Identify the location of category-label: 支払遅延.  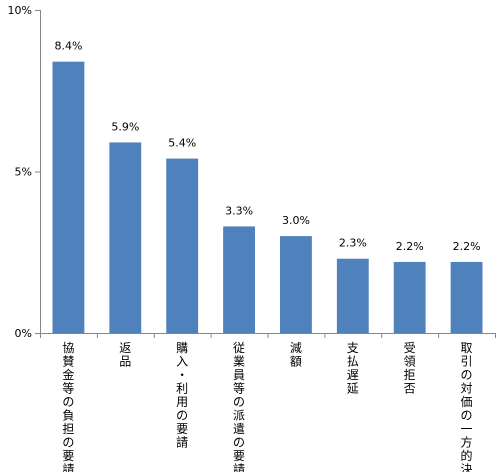
(353, 368).